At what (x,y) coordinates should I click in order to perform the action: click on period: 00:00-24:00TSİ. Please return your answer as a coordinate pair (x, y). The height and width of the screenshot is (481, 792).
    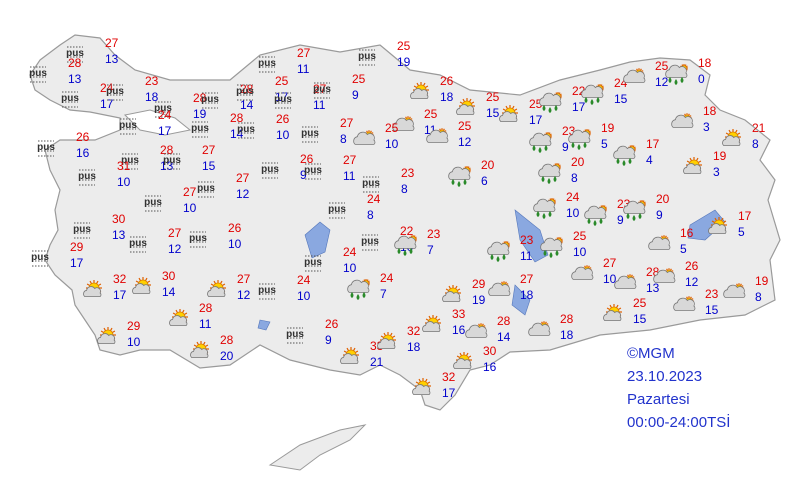
    Looking at the image, I should click on (678, 422).